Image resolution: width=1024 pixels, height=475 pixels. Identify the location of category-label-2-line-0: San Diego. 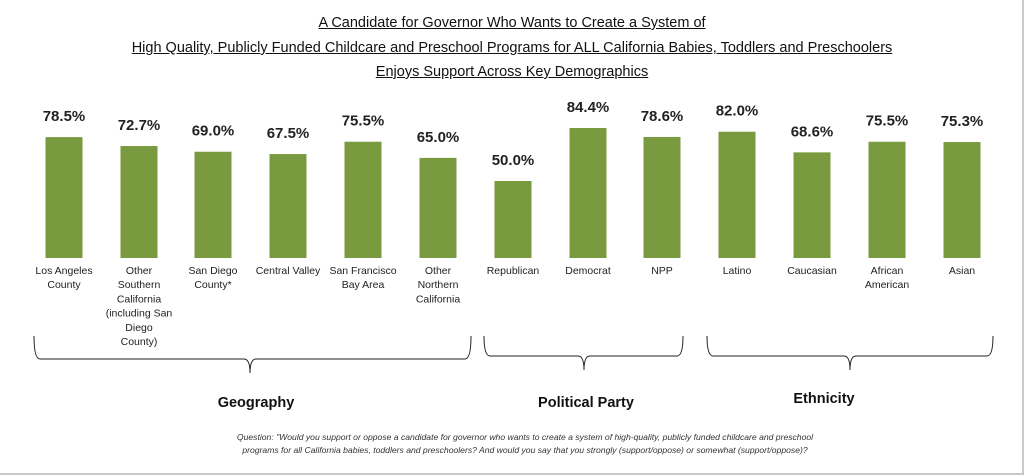
(212, 271).